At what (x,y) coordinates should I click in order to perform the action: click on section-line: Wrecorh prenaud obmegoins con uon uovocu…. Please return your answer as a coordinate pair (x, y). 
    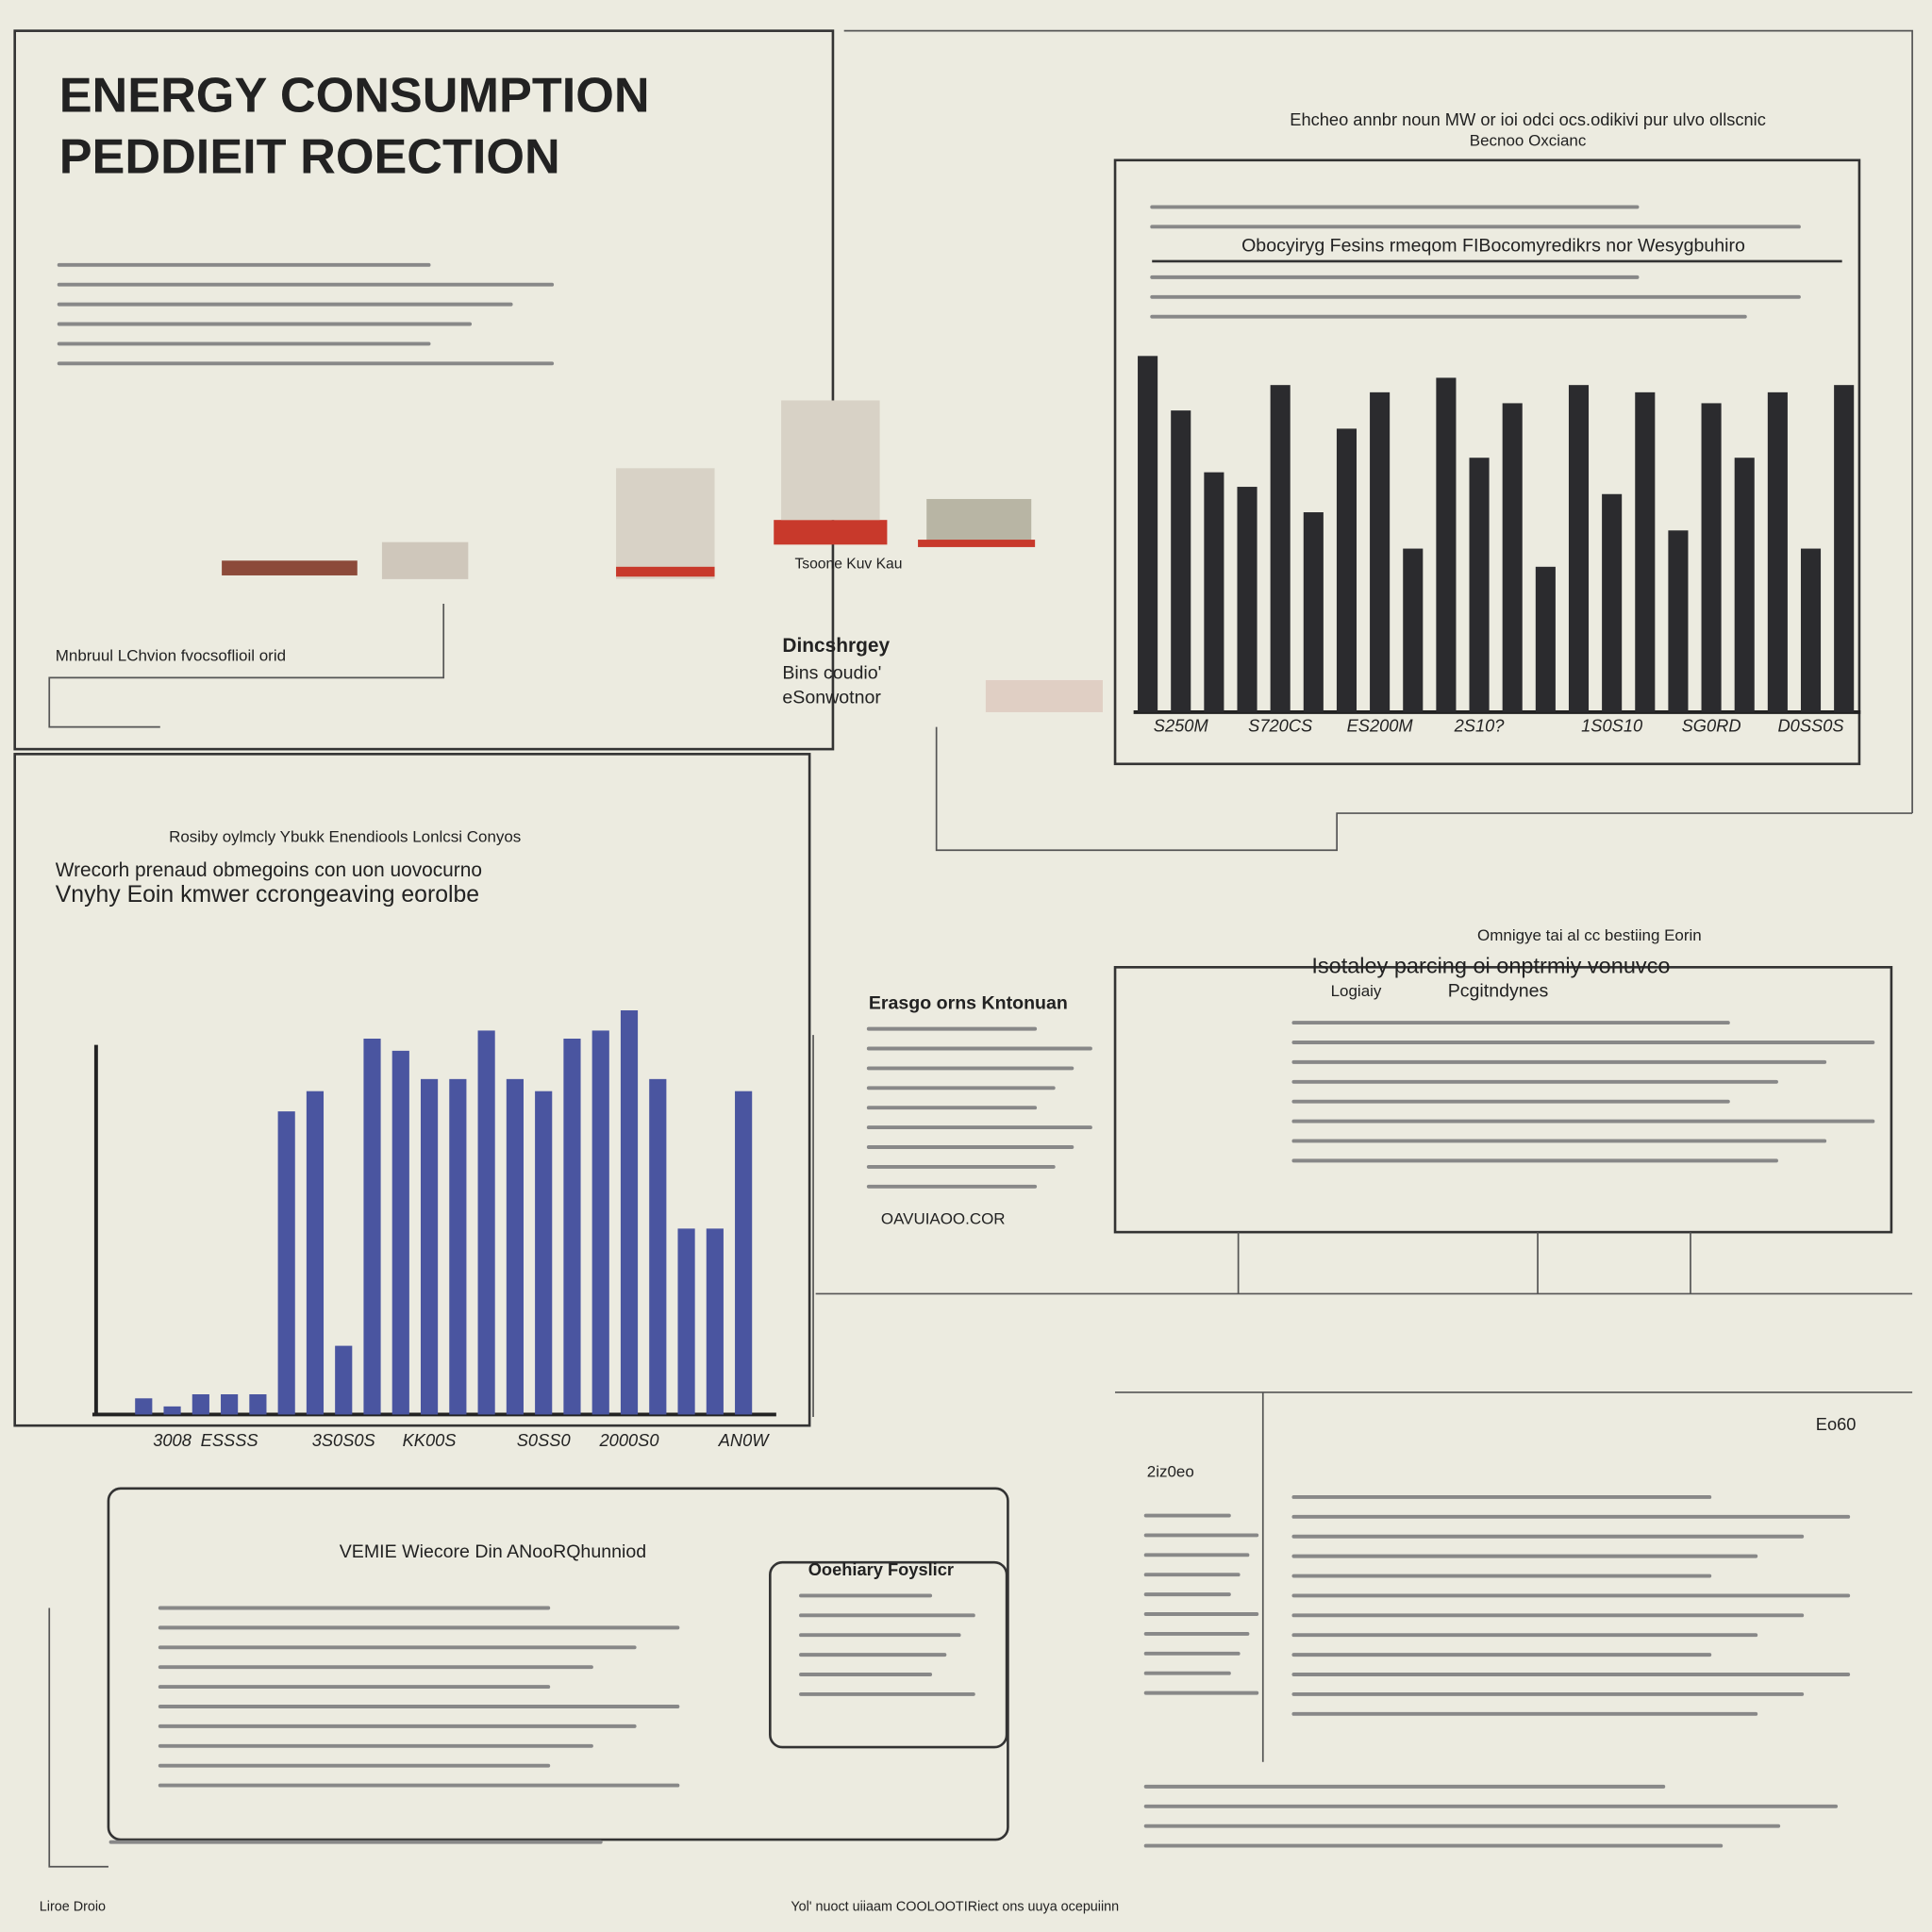
    Looking at the image, I should click on (269, 870).